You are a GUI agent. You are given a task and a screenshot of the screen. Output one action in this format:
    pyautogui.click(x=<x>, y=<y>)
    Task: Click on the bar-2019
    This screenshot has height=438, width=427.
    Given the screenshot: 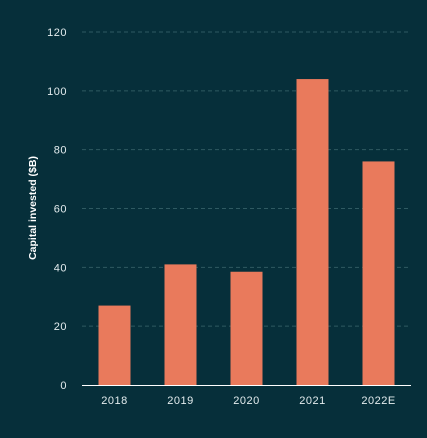 What is the action you would take?
    pyautogui.click(x=180, y=324)
    